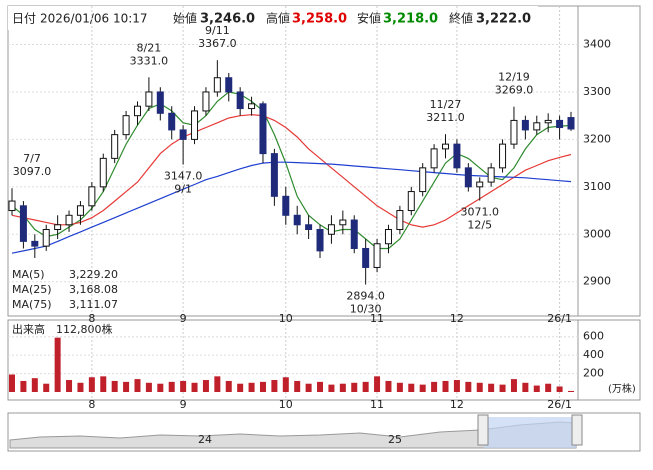 The width and height of the screenshot is (653, 470). What do you see at coordinates (597, 233) in the screenshot?
I see `y-tick-label: 3000` at bounding box center [597, 233].